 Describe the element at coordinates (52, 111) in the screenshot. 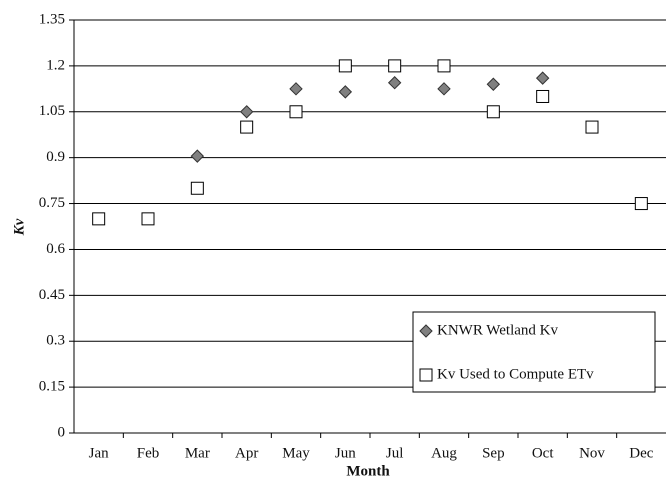

I see `y-tick-label: 1.05` at that location.